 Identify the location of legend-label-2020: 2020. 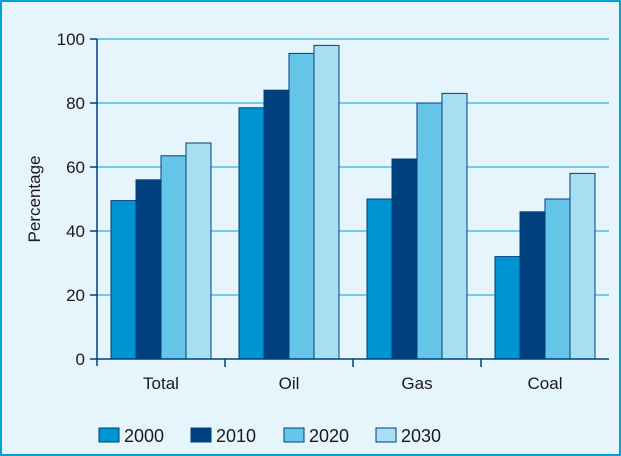
(329, 436).